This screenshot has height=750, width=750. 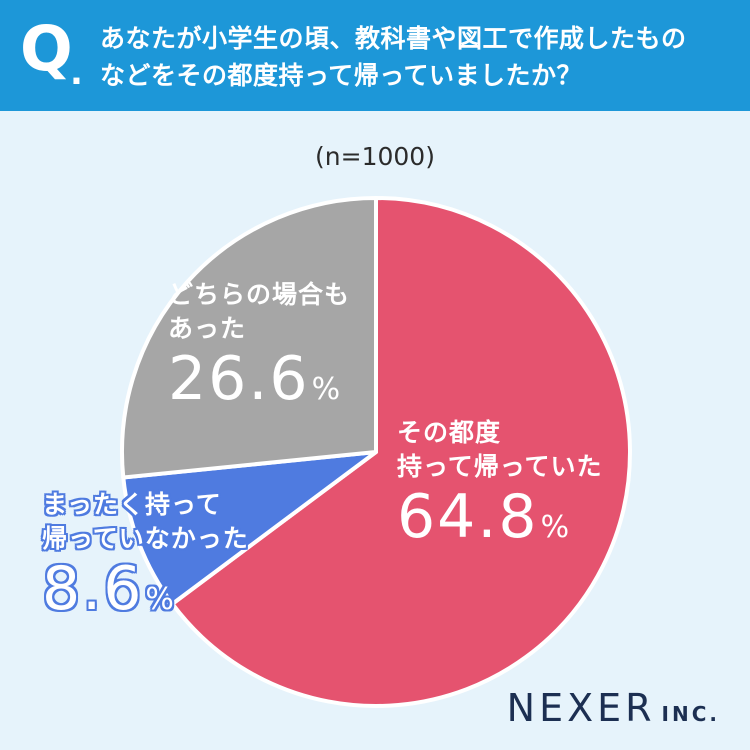 I want to click on slice-value-sometimes-unit: %, so click(x=327, y=389).